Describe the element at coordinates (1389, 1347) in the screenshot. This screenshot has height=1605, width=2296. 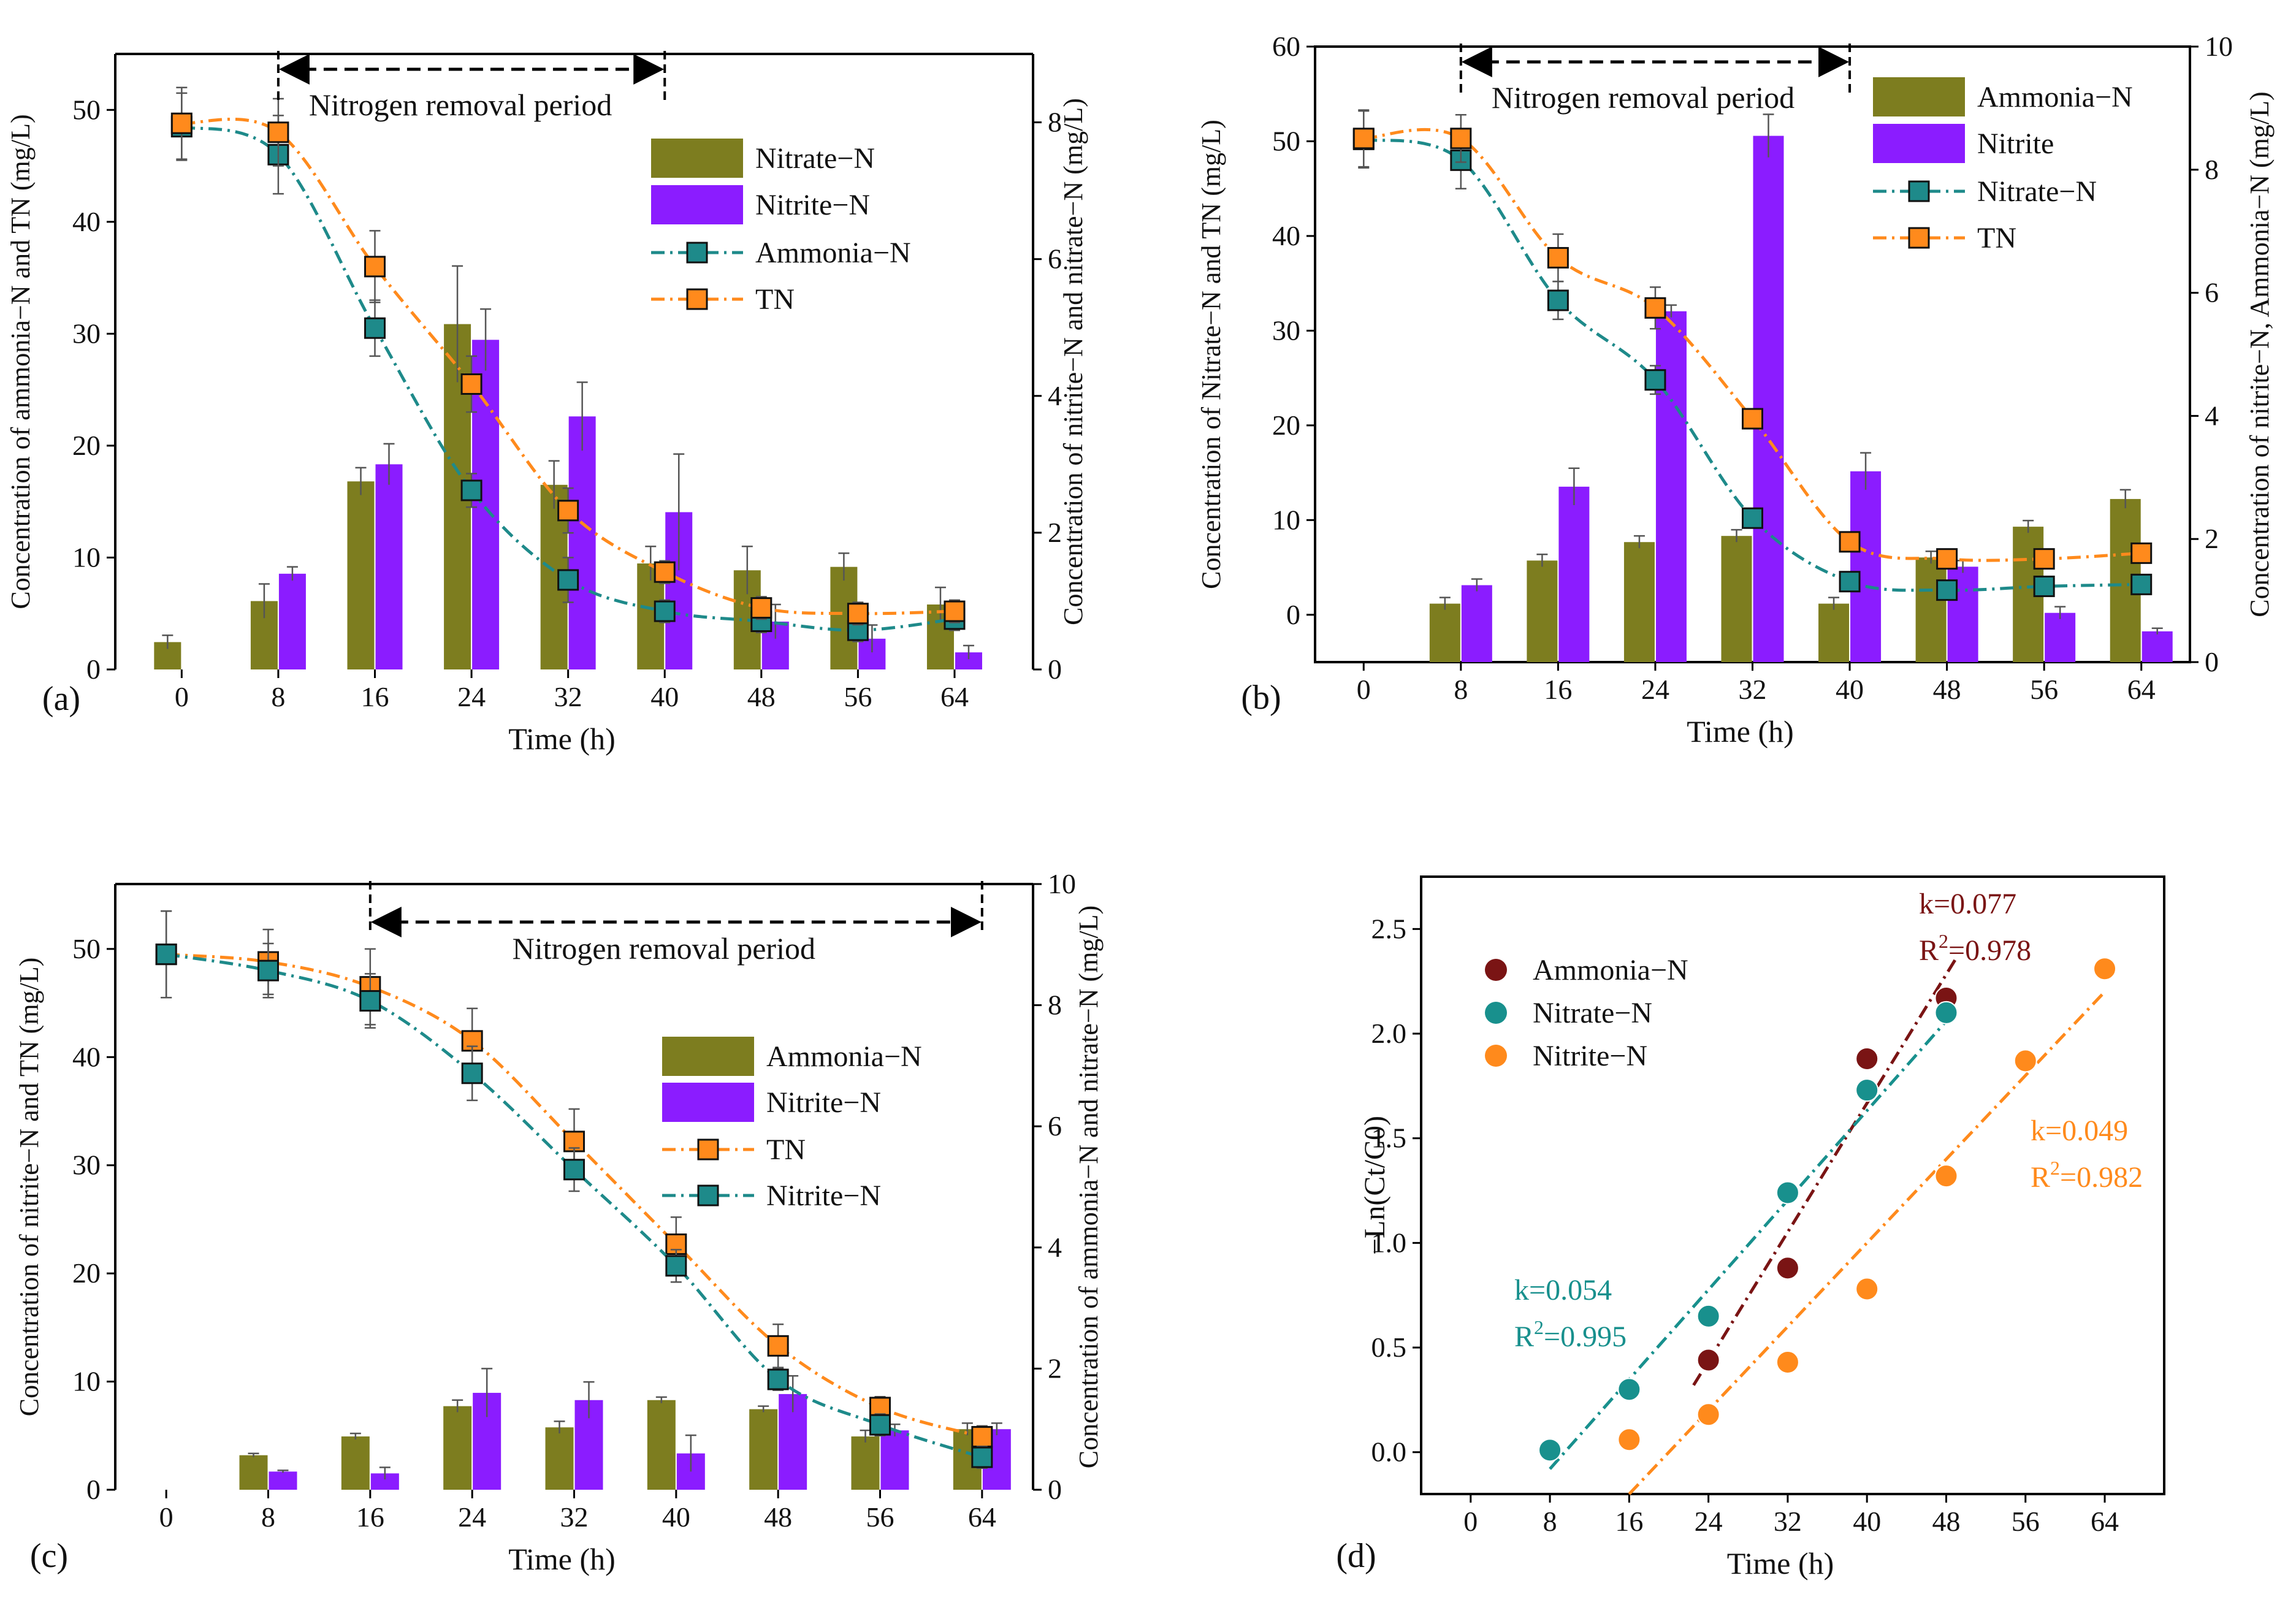
I see `y-tick-label: 0.5` at that location.